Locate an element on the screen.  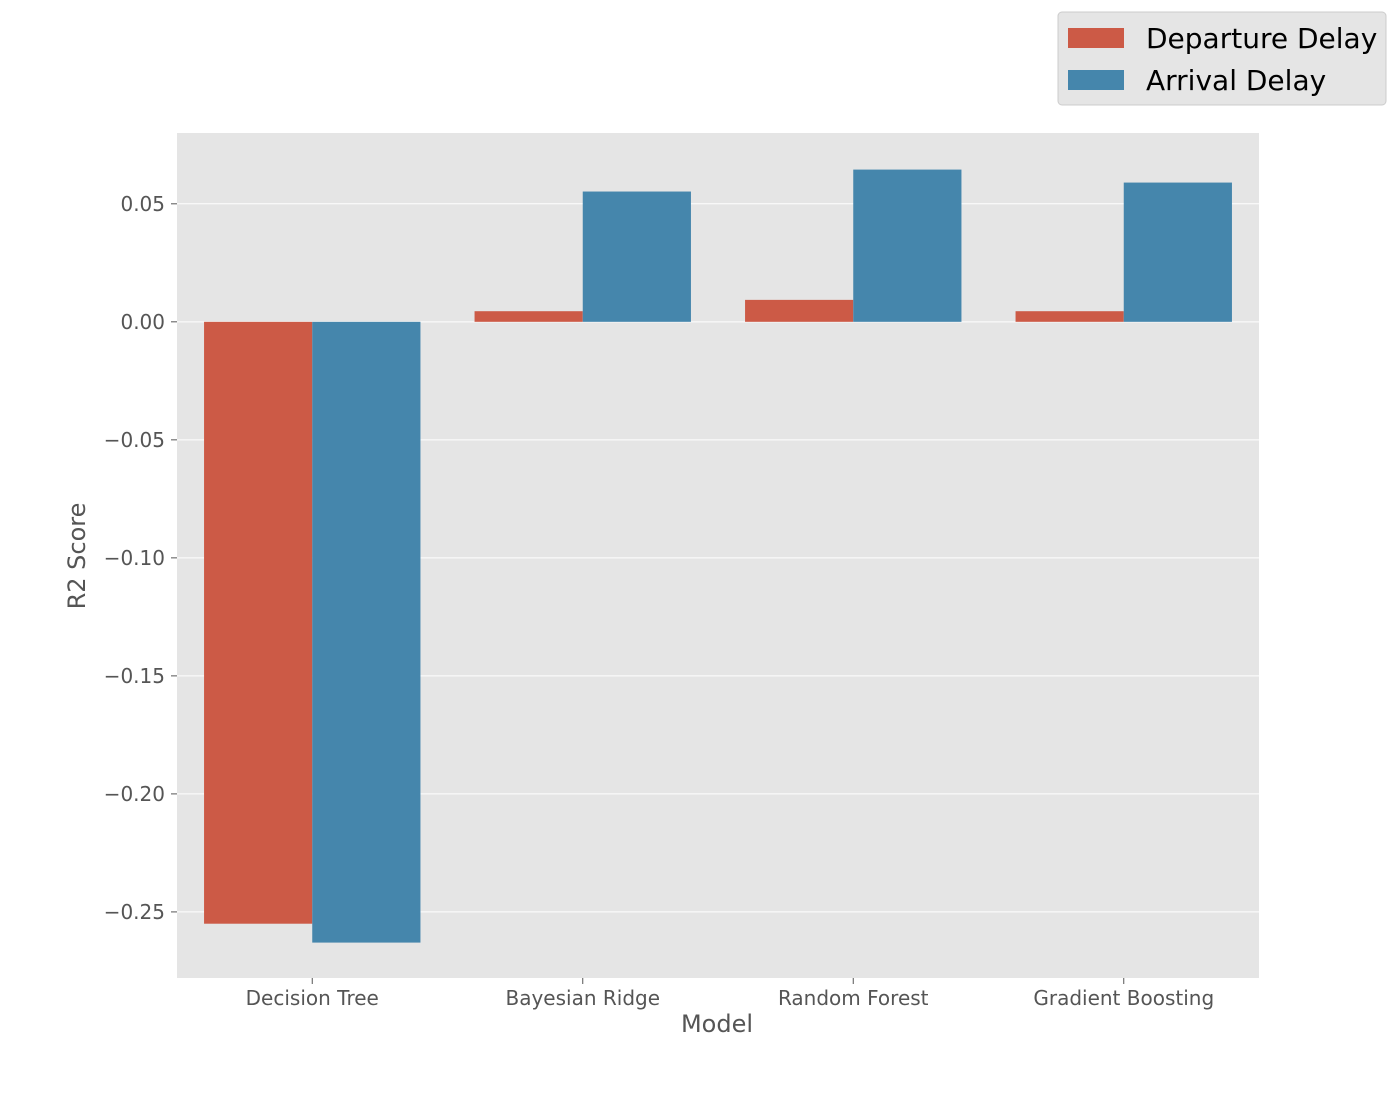
x-tick-label: Gradient Boosting is located at coordinates (1123, 998).